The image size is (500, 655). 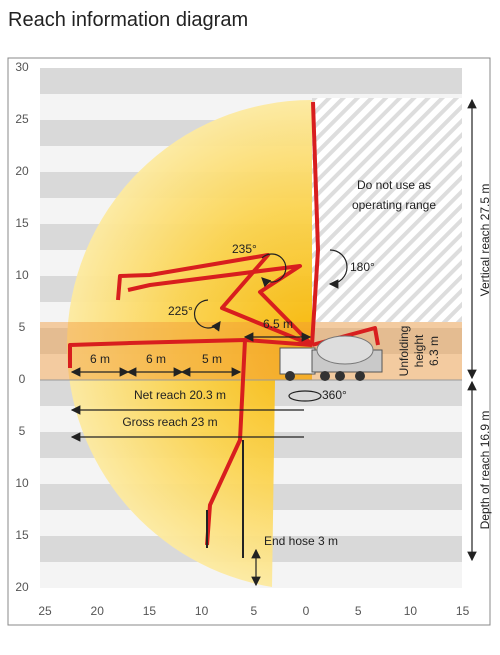 What do you see at coordinates (404, 351) in the screenshot?
I see `annotation: Unfolding` at bounding box center [404, 351].